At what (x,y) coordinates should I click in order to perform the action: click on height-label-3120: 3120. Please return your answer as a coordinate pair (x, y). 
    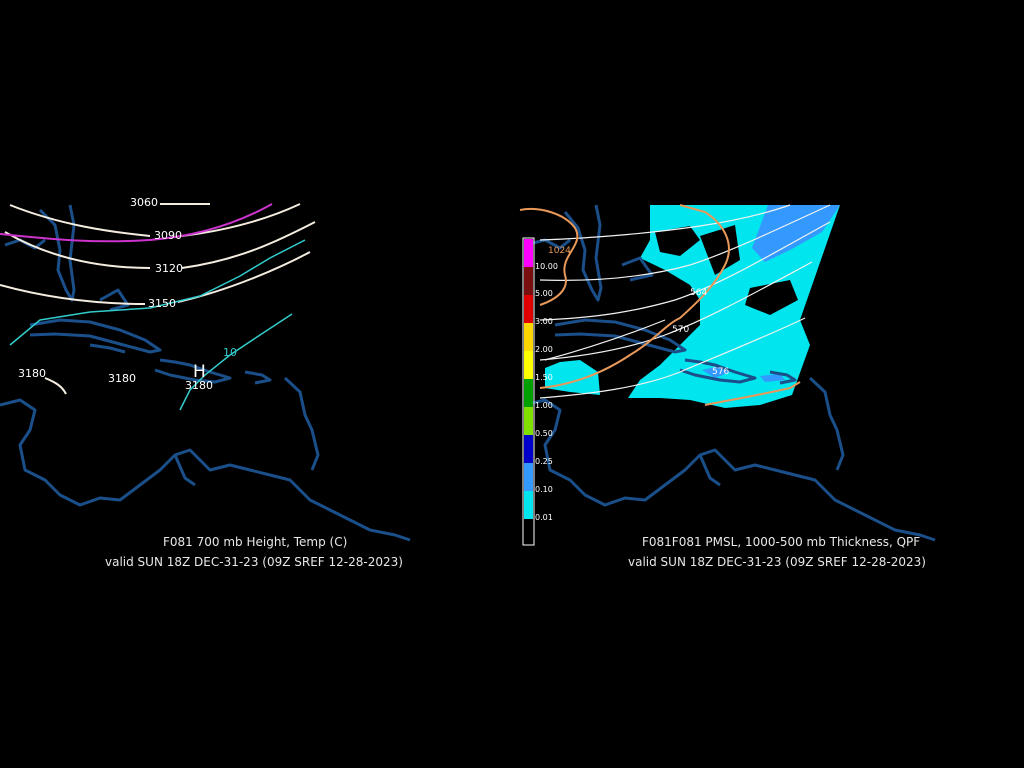
    Looking at the image, I should click on (169, 268).